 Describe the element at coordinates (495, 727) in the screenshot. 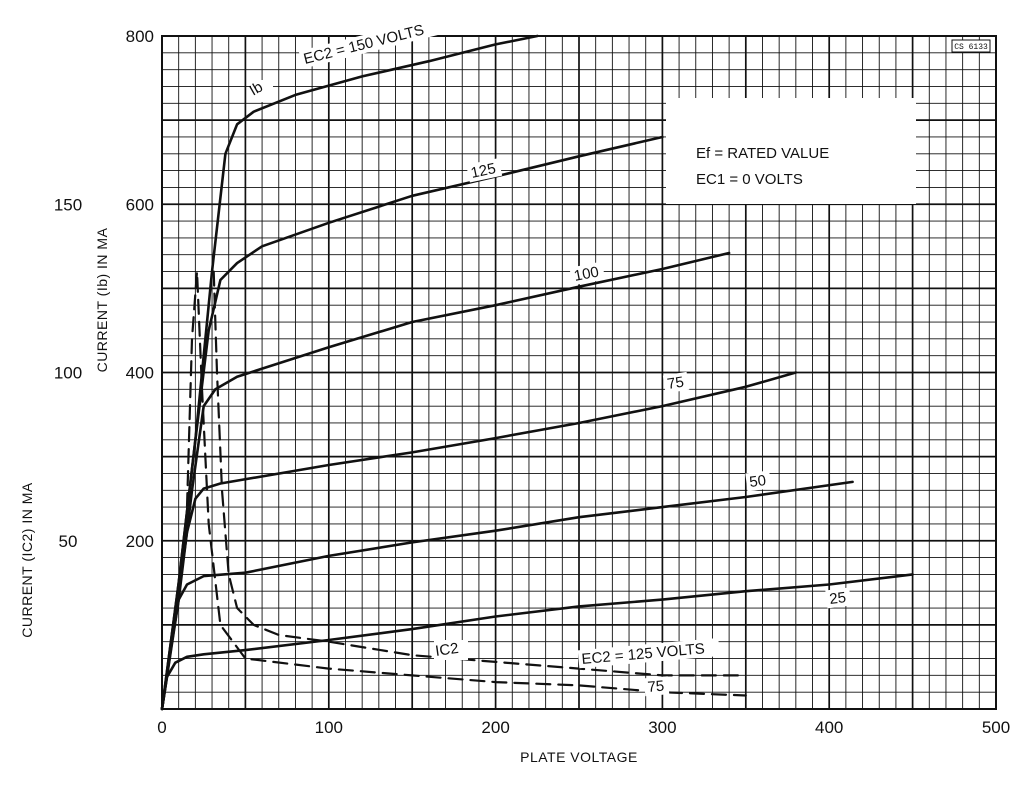

I see `x-tick-label: 200` at that location.